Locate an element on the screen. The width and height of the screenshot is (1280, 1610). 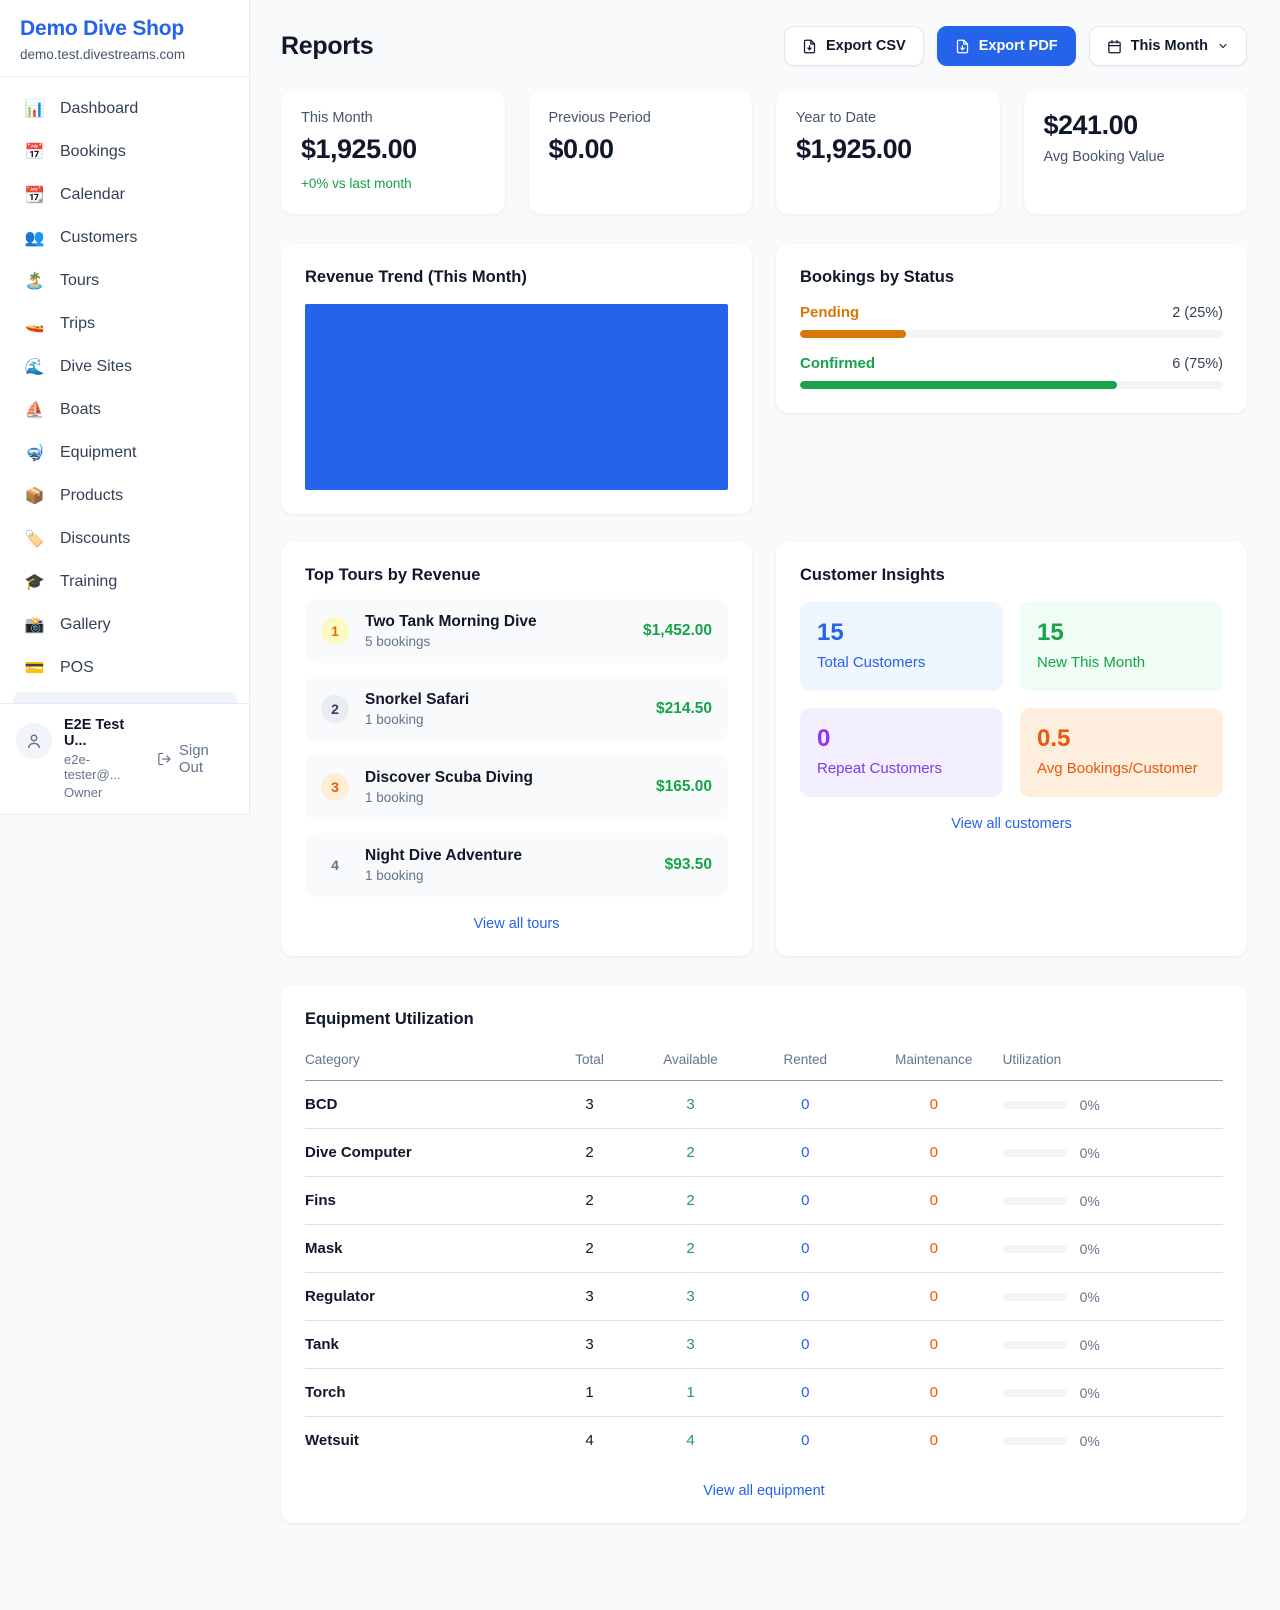
tour-name: Discover Scuba Diving is located at coordinates (449, 777).